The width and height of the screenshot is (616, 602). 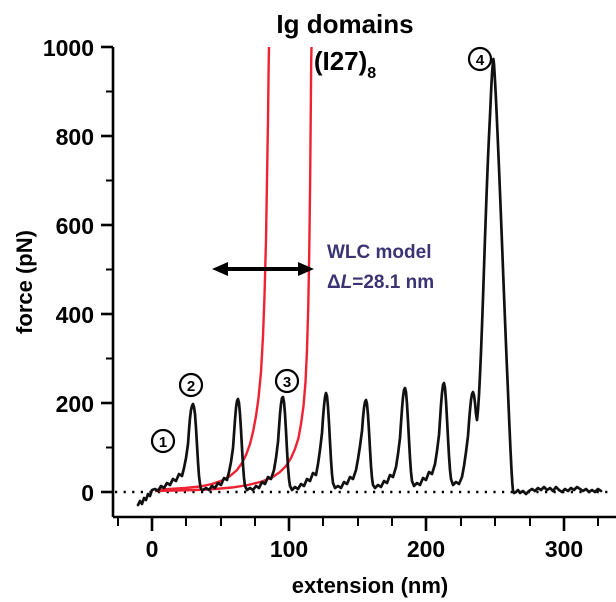 I want to click on y-axis-label: force (pN), so click(x=24, y=282).